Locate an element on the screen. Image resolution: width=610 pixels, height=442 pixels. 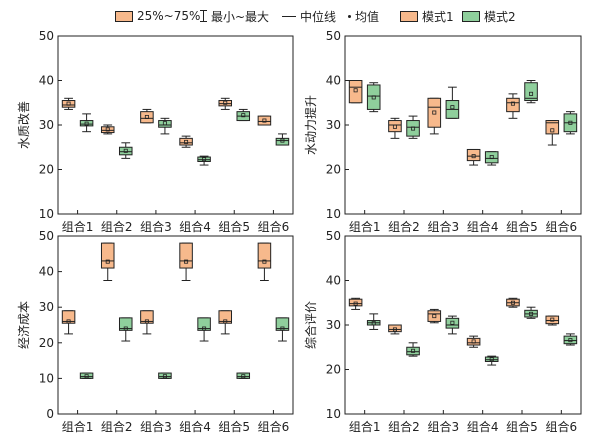
legend-label-box-range: 25%~75% is located at coordinates (169, 16).